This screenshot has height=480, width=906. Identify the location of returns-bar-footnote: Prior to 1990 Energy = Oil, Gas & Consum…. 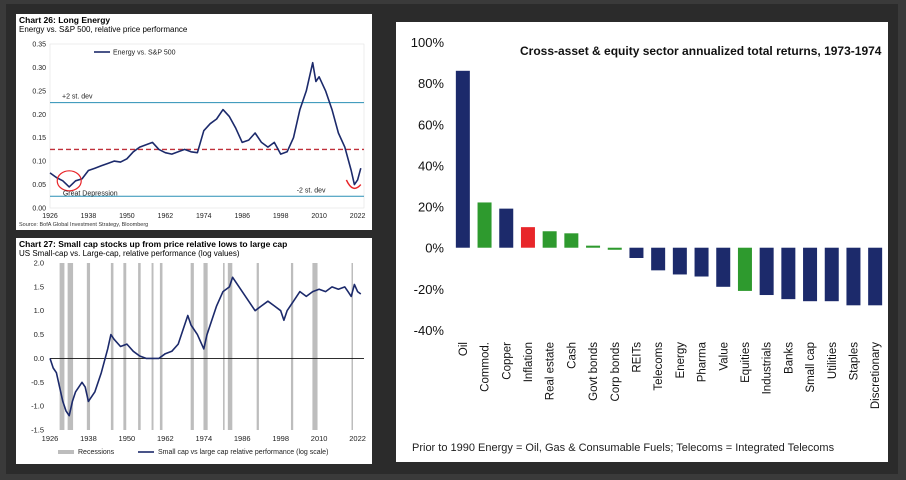
(623, 448).